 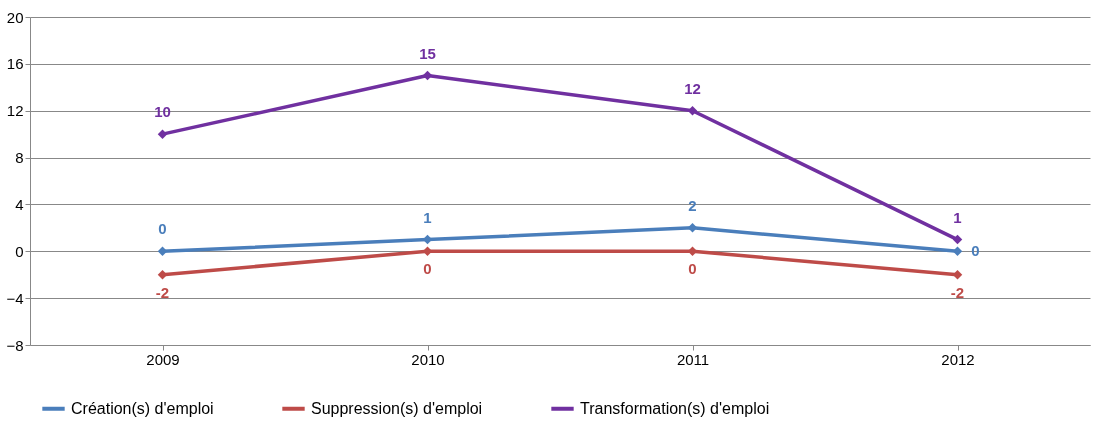 What do you see at coordinates (427, 53) in the screenshot?
I see `data-label: 15` at bounding box center [427, 53].